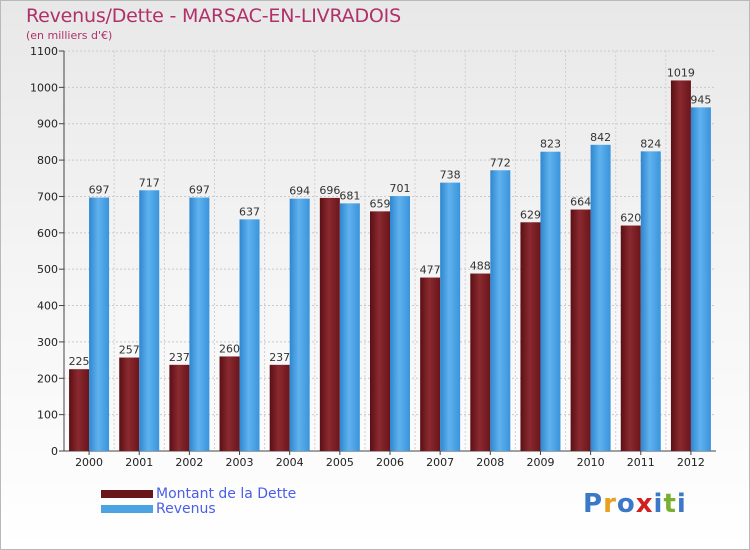  I want to click on legend-swatch-dette, so click(127, 494).